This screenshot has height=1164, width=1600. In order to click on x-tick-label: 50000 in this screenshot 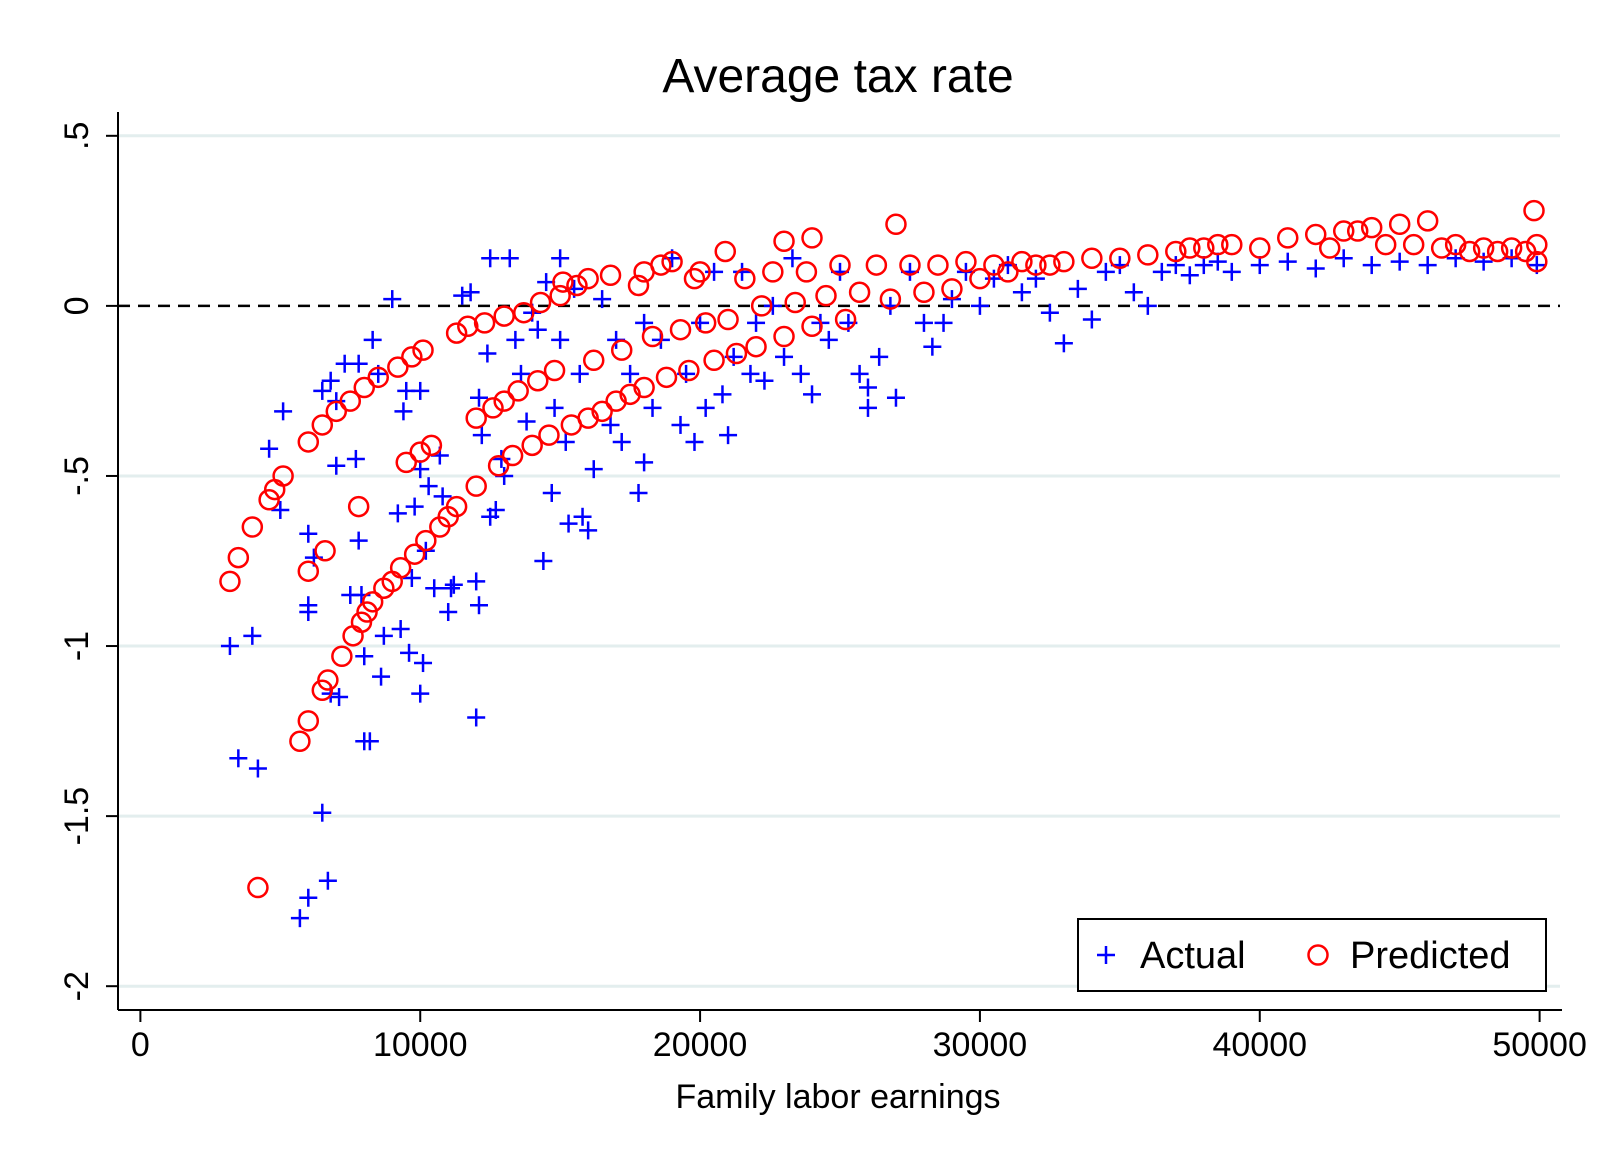, I will do `click(1539, 1045)`.